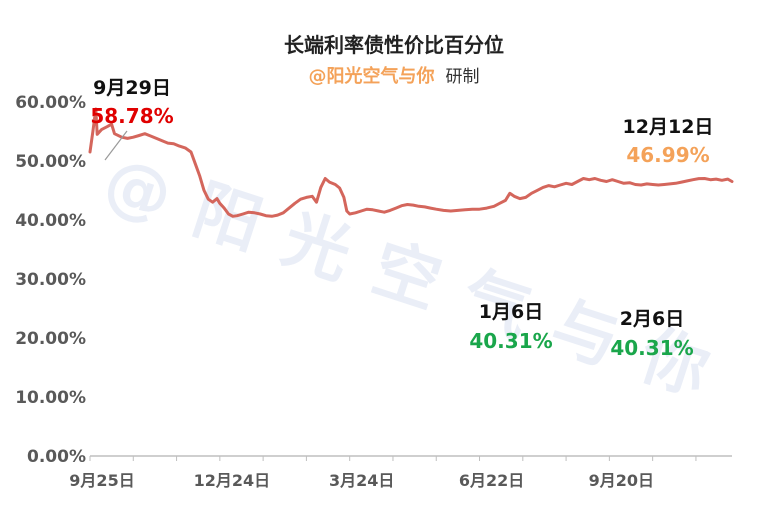 This screenshot has height=509, width=765. What do you see at coordinates (621, 480) in the screenshot?
I see `x-tick-label: 9月20日` at bounding box center [621, 480].